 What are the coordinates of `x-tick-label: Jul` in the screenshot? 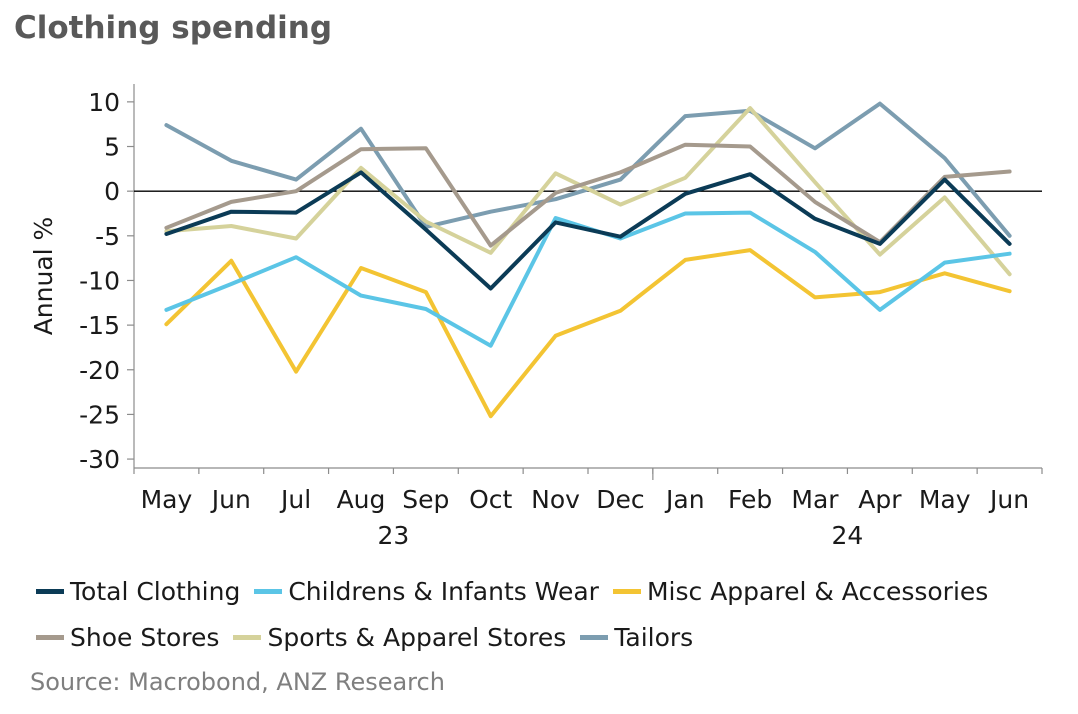 It's located at (295, 499).